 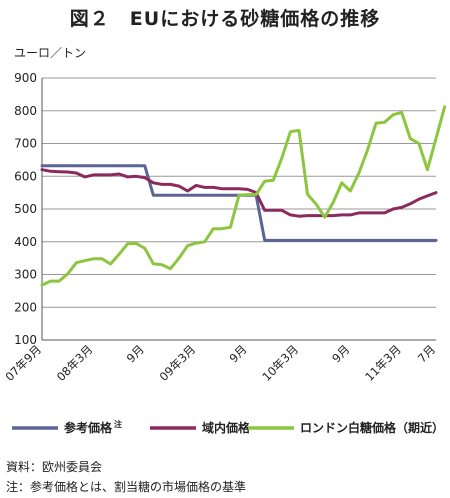 What do you see at coordinates (383, 363) in the screenshot?
I see `x-tick-label: 11年3月` at bounding box center [383, 363].